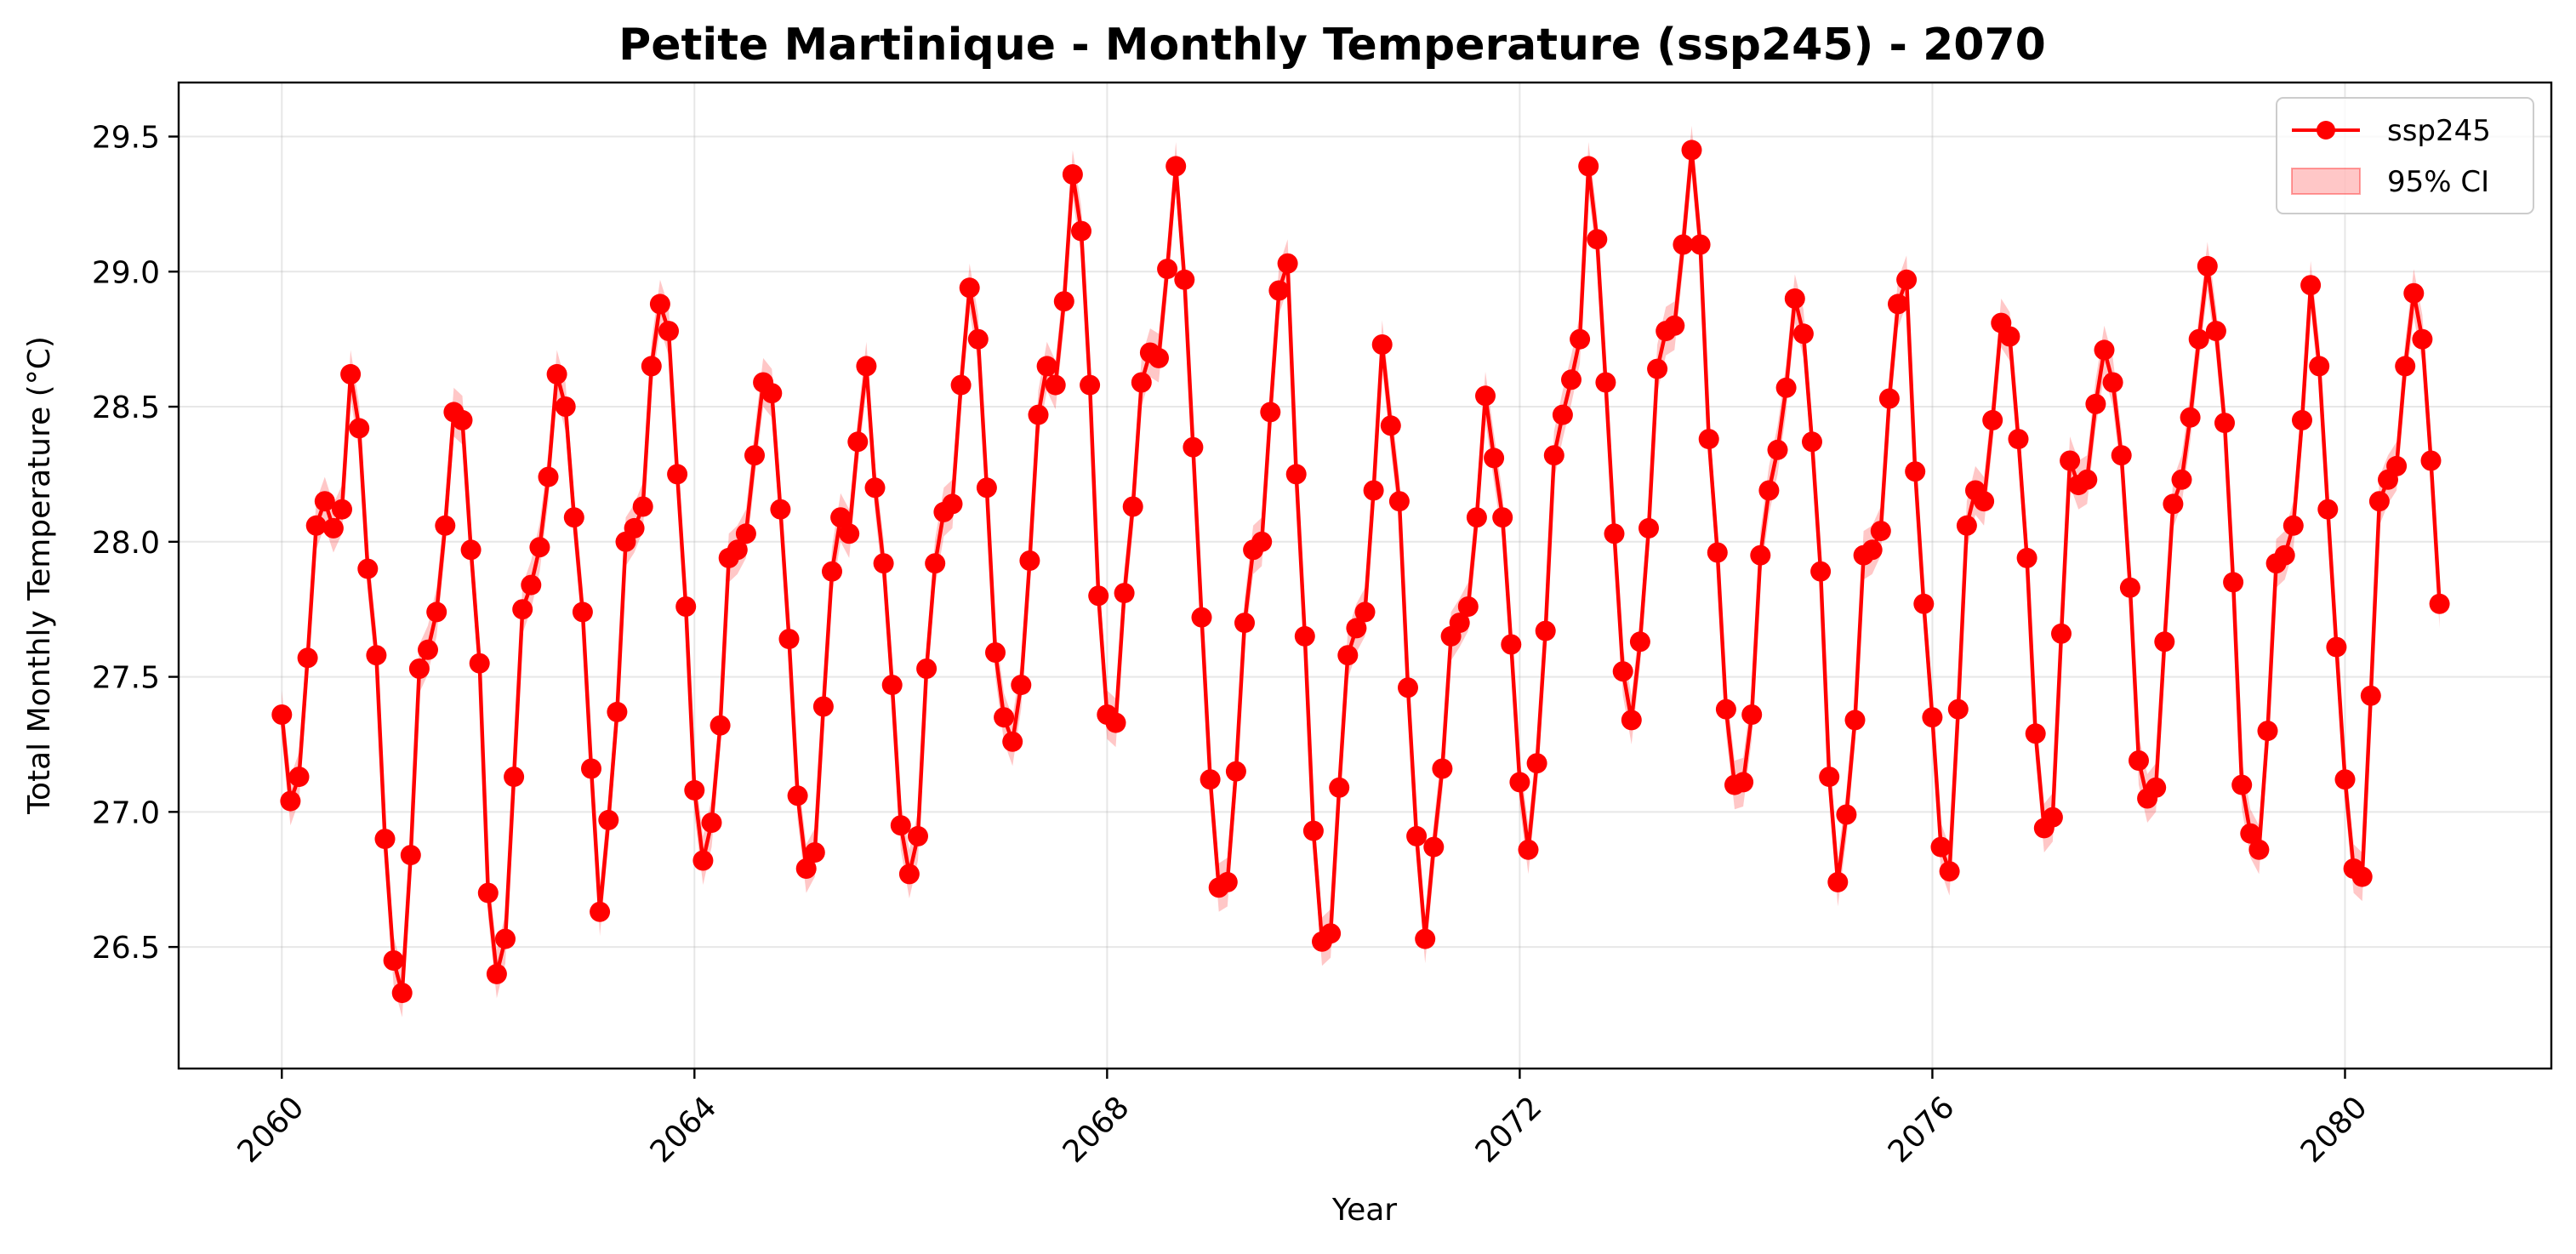  I want to click on legend-band-swatch, so click(2326, 182).